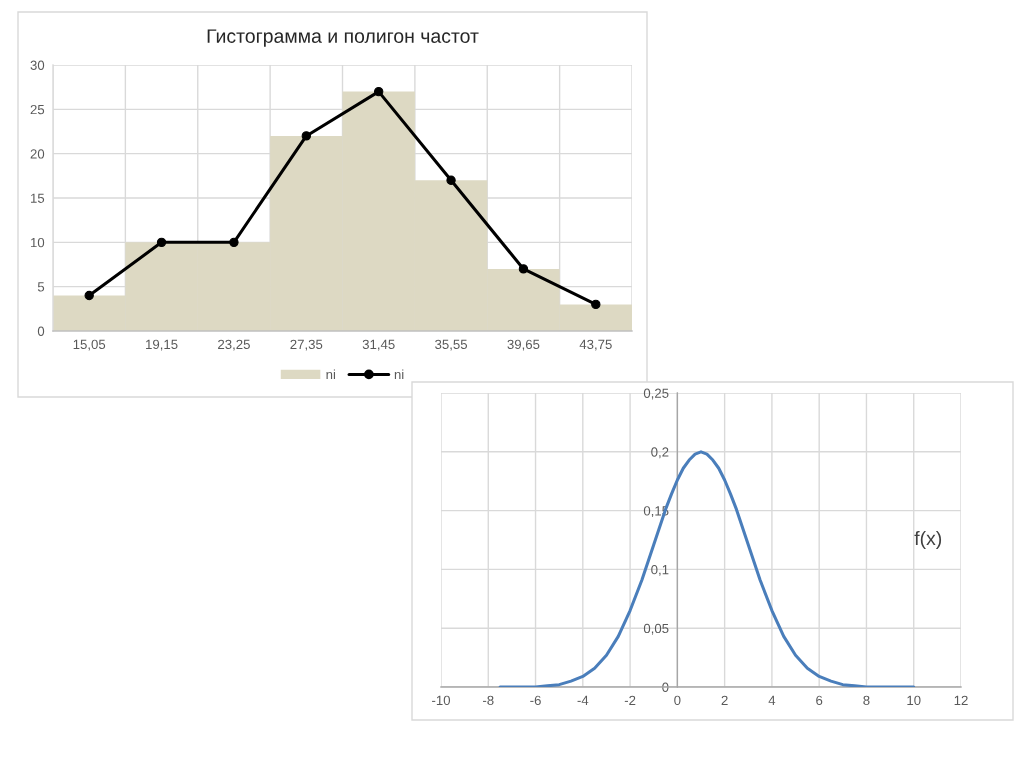 This screenshot has width=1024, height=767. I want to click on x-tick-label: 23,25, so click(234, 345).